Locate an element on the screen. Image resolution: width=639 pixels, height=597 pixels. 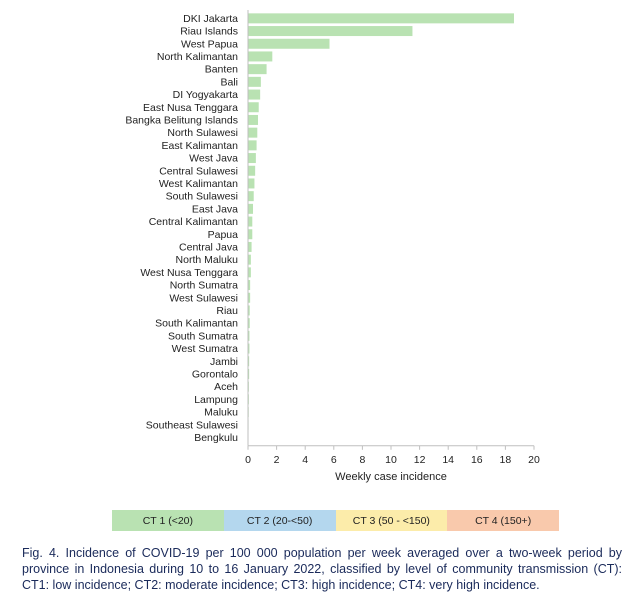
x-tick-label-1: 2 is located at coordinates (277, 460).